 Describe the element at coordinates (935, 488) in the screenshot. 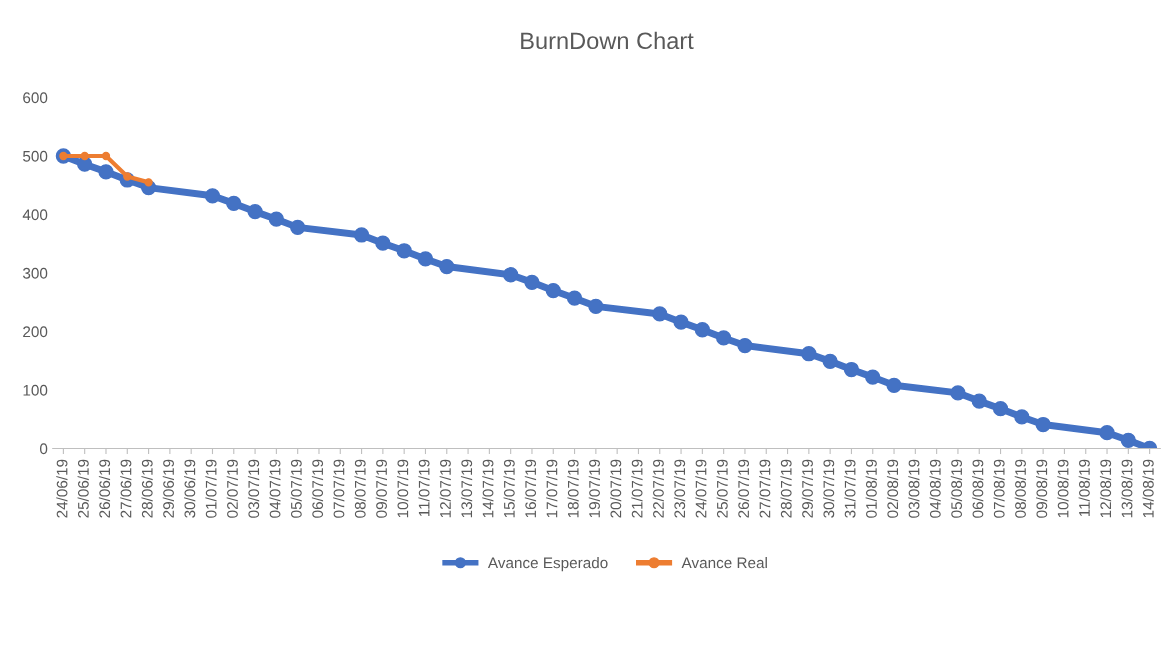

I see `x-tick-label: 04/08/19` at that location.